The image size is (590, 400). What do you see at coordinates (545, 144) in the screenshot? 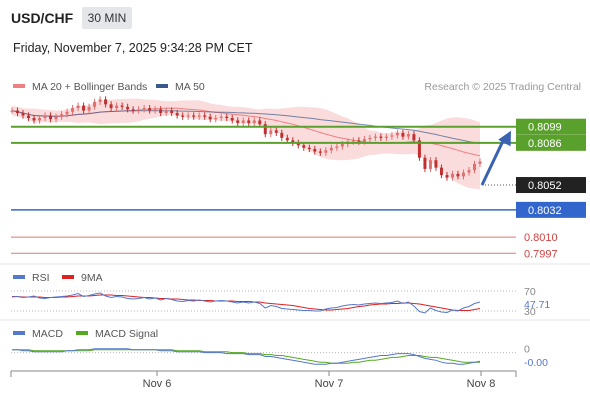
I see `resistance-label-1: 0.8086` at bounding box center [545, 144].